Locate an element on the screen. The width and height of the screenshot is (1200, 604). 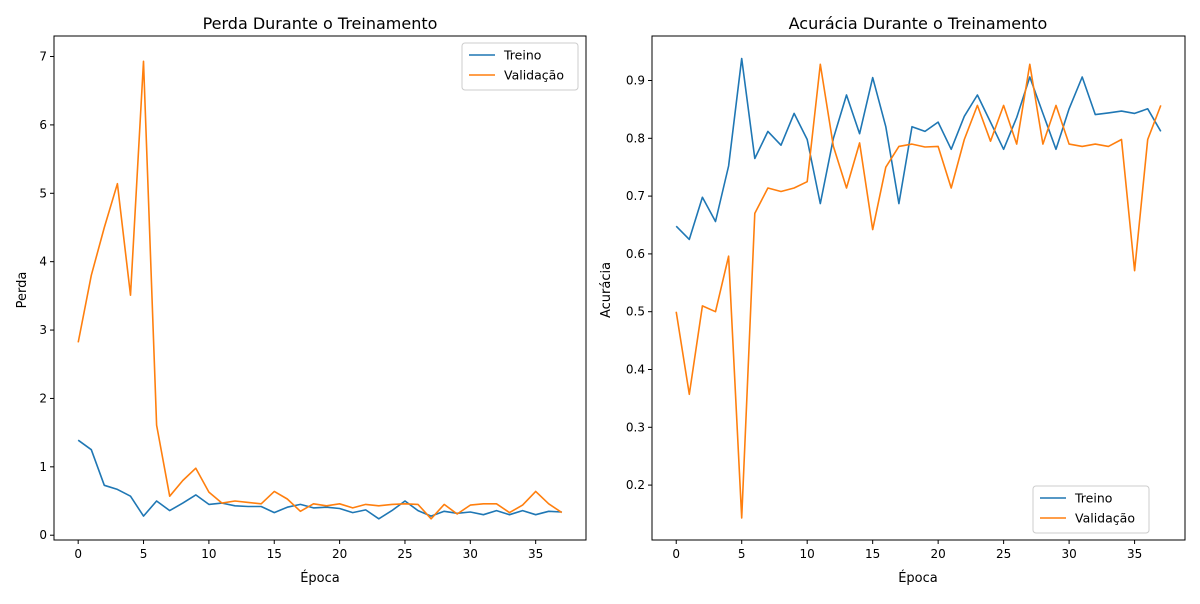
y-tick-label: 0.7 is located at coordinates (635, 196).